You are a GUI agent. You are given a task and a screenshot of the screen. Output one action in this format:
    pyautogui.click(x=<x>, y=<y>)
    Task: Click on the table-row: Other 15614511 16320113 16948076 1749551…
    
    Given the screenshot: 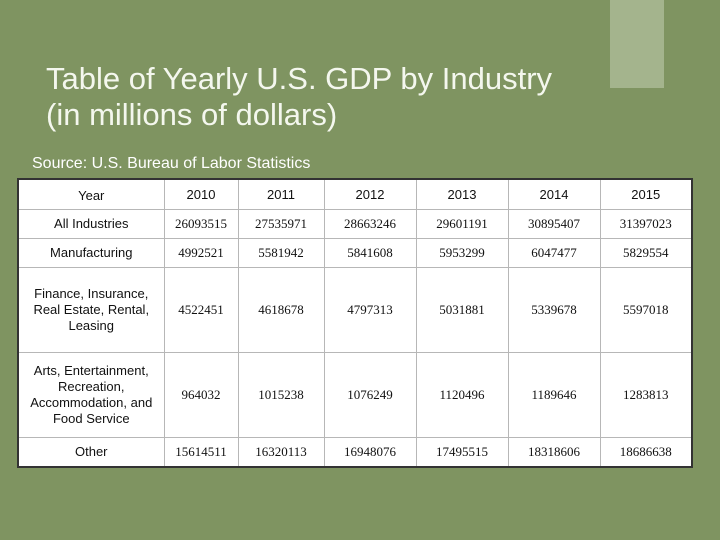 What is the action you would take?
    pyautogui.click(x=355, y=452)
    